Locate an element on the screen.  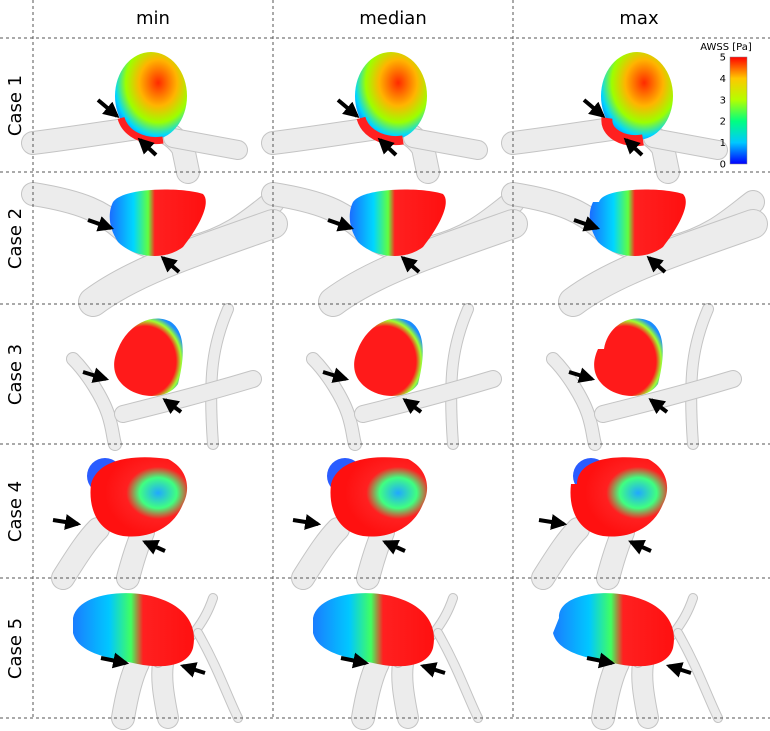
cell-case-2-min is located at coordinates (154, 249).